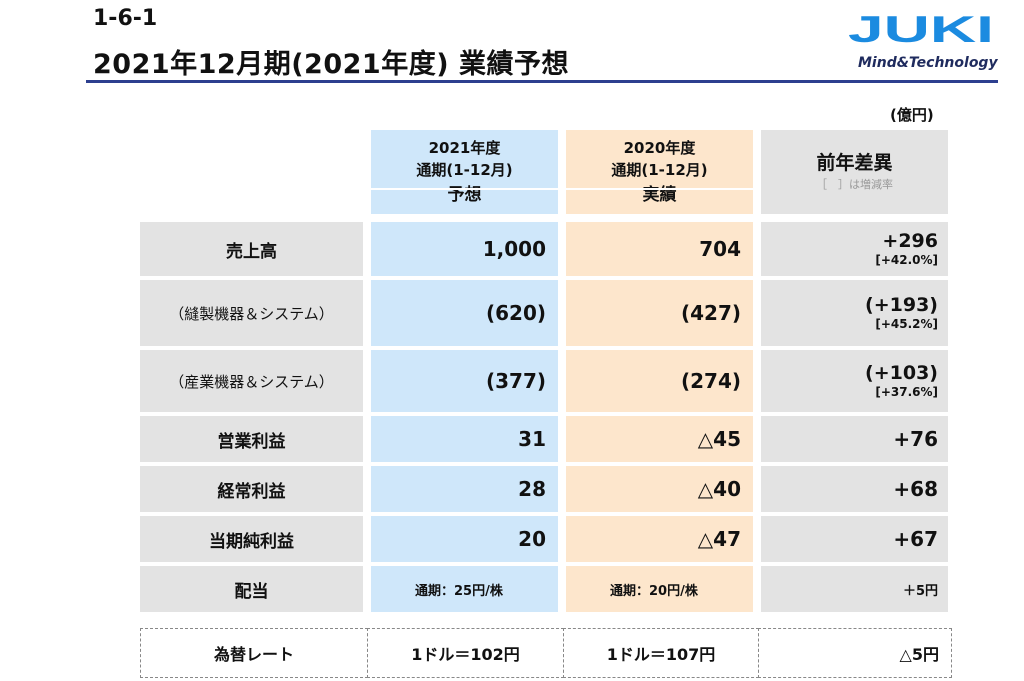  What do you see at coordinates (251, 589) in the screenshot?
I see `row-label-dividend: 配当` at bounding box center [251, 589].